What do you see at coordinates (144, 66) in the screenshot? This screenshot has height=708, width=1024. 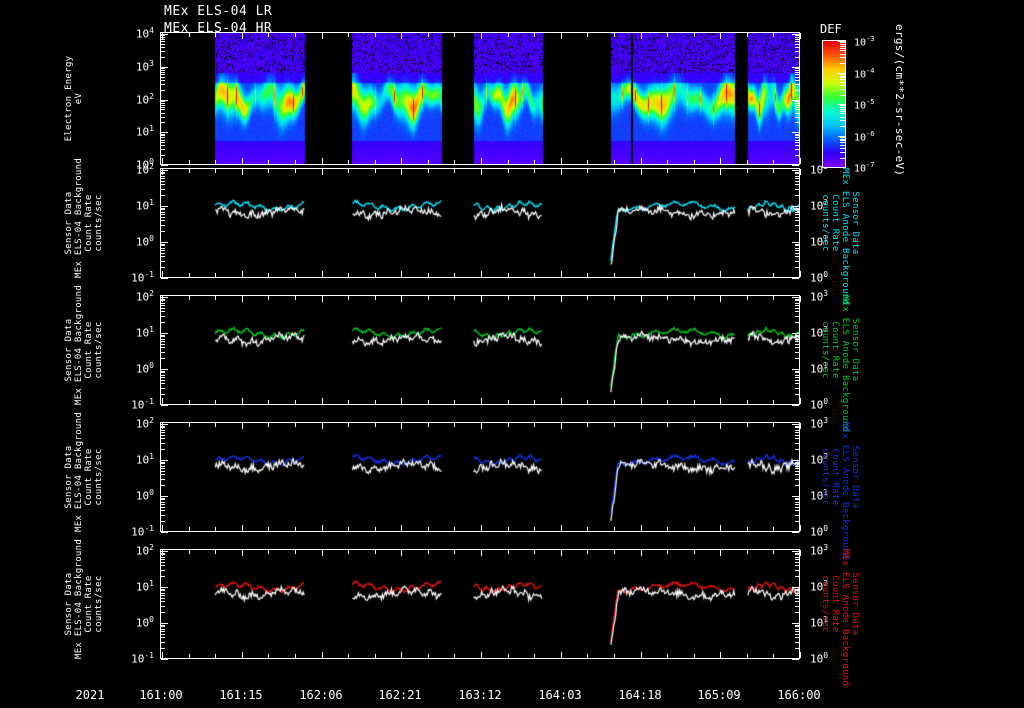 I see `panel-spectrogram-left-tick-label: 10³` at bounding box center [144, 66].